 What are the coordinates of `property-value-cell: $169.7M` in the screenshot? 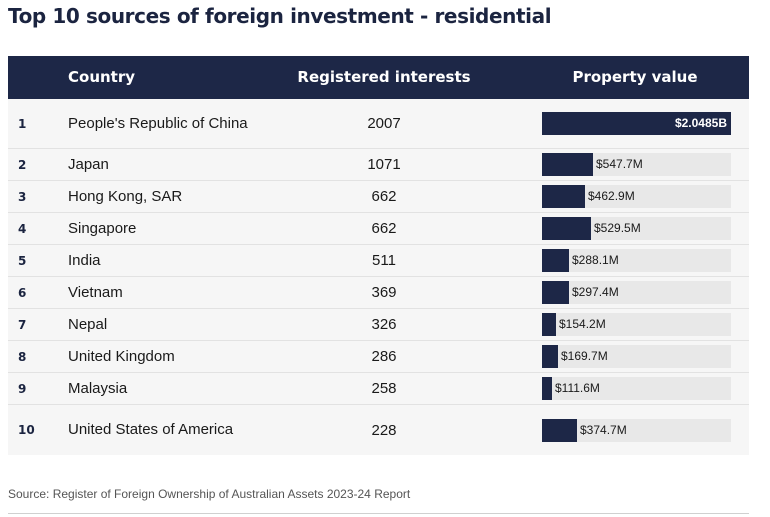 It's located at (636, 356).